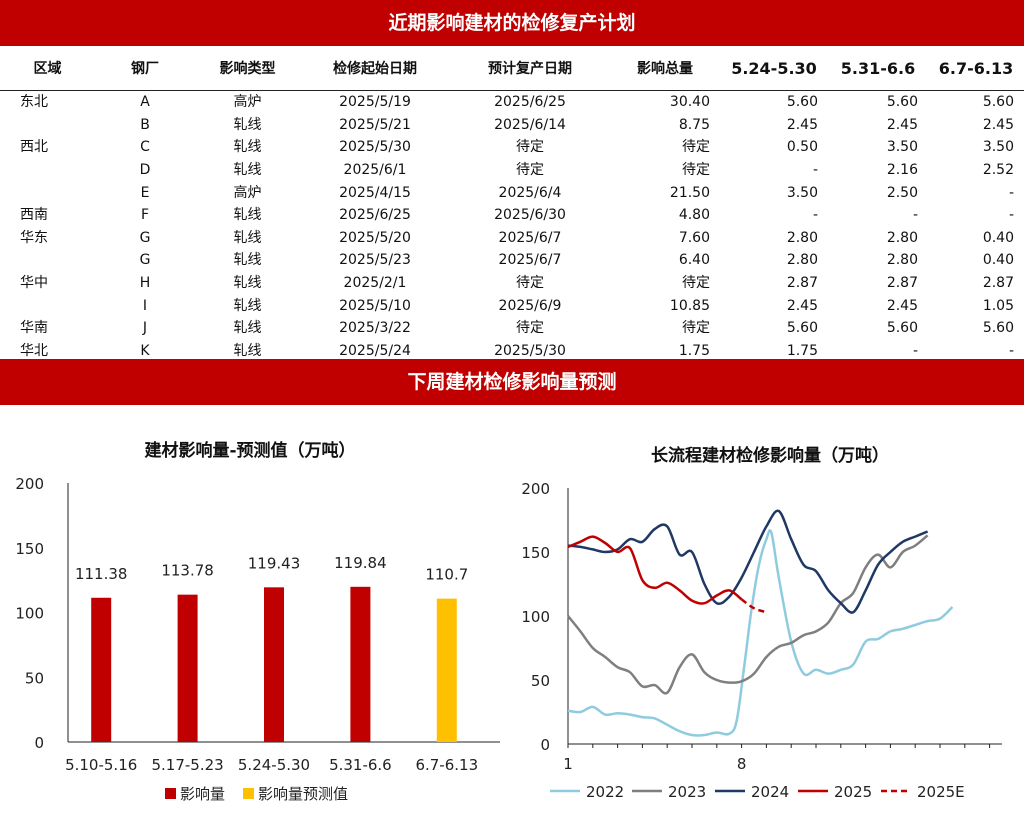  What do you see at coordinates (39, 743) in the screenshot?
I see `bar-y-tick-label: 0` at bounding box center [39, 743].